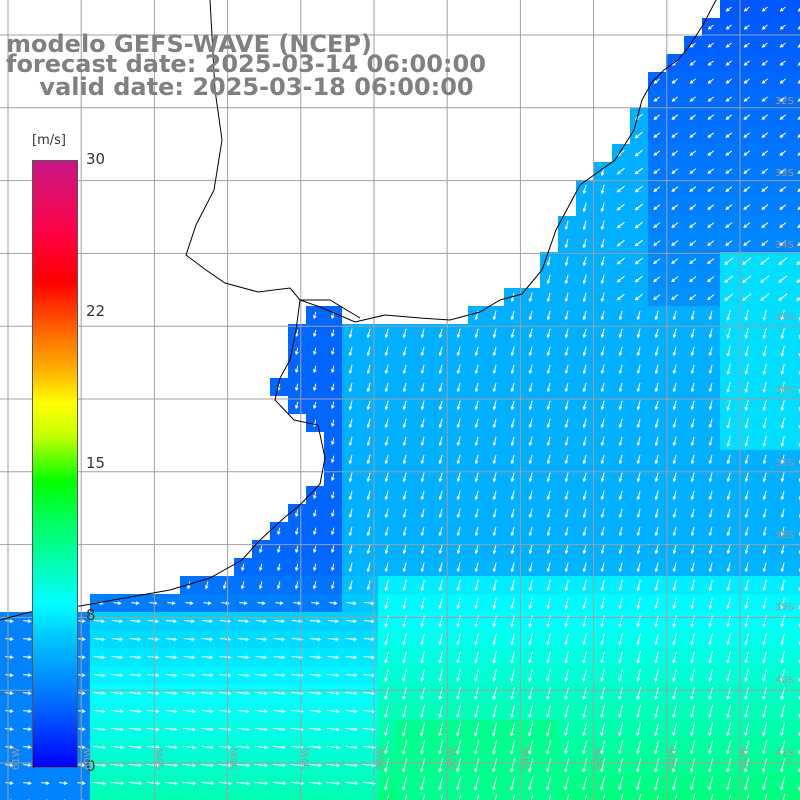 The height and width of the screenshot is (800, 800). I want to click on lon-label: 60W, so click(88, 758).